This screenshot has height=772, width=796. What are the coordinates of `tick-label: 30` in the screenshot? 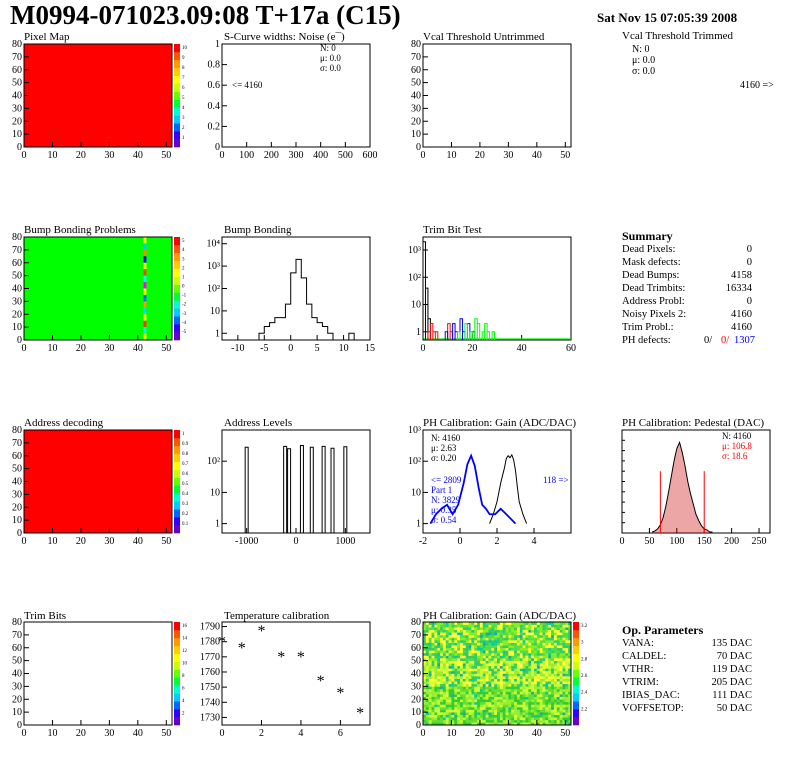 It's located at (508, 155).